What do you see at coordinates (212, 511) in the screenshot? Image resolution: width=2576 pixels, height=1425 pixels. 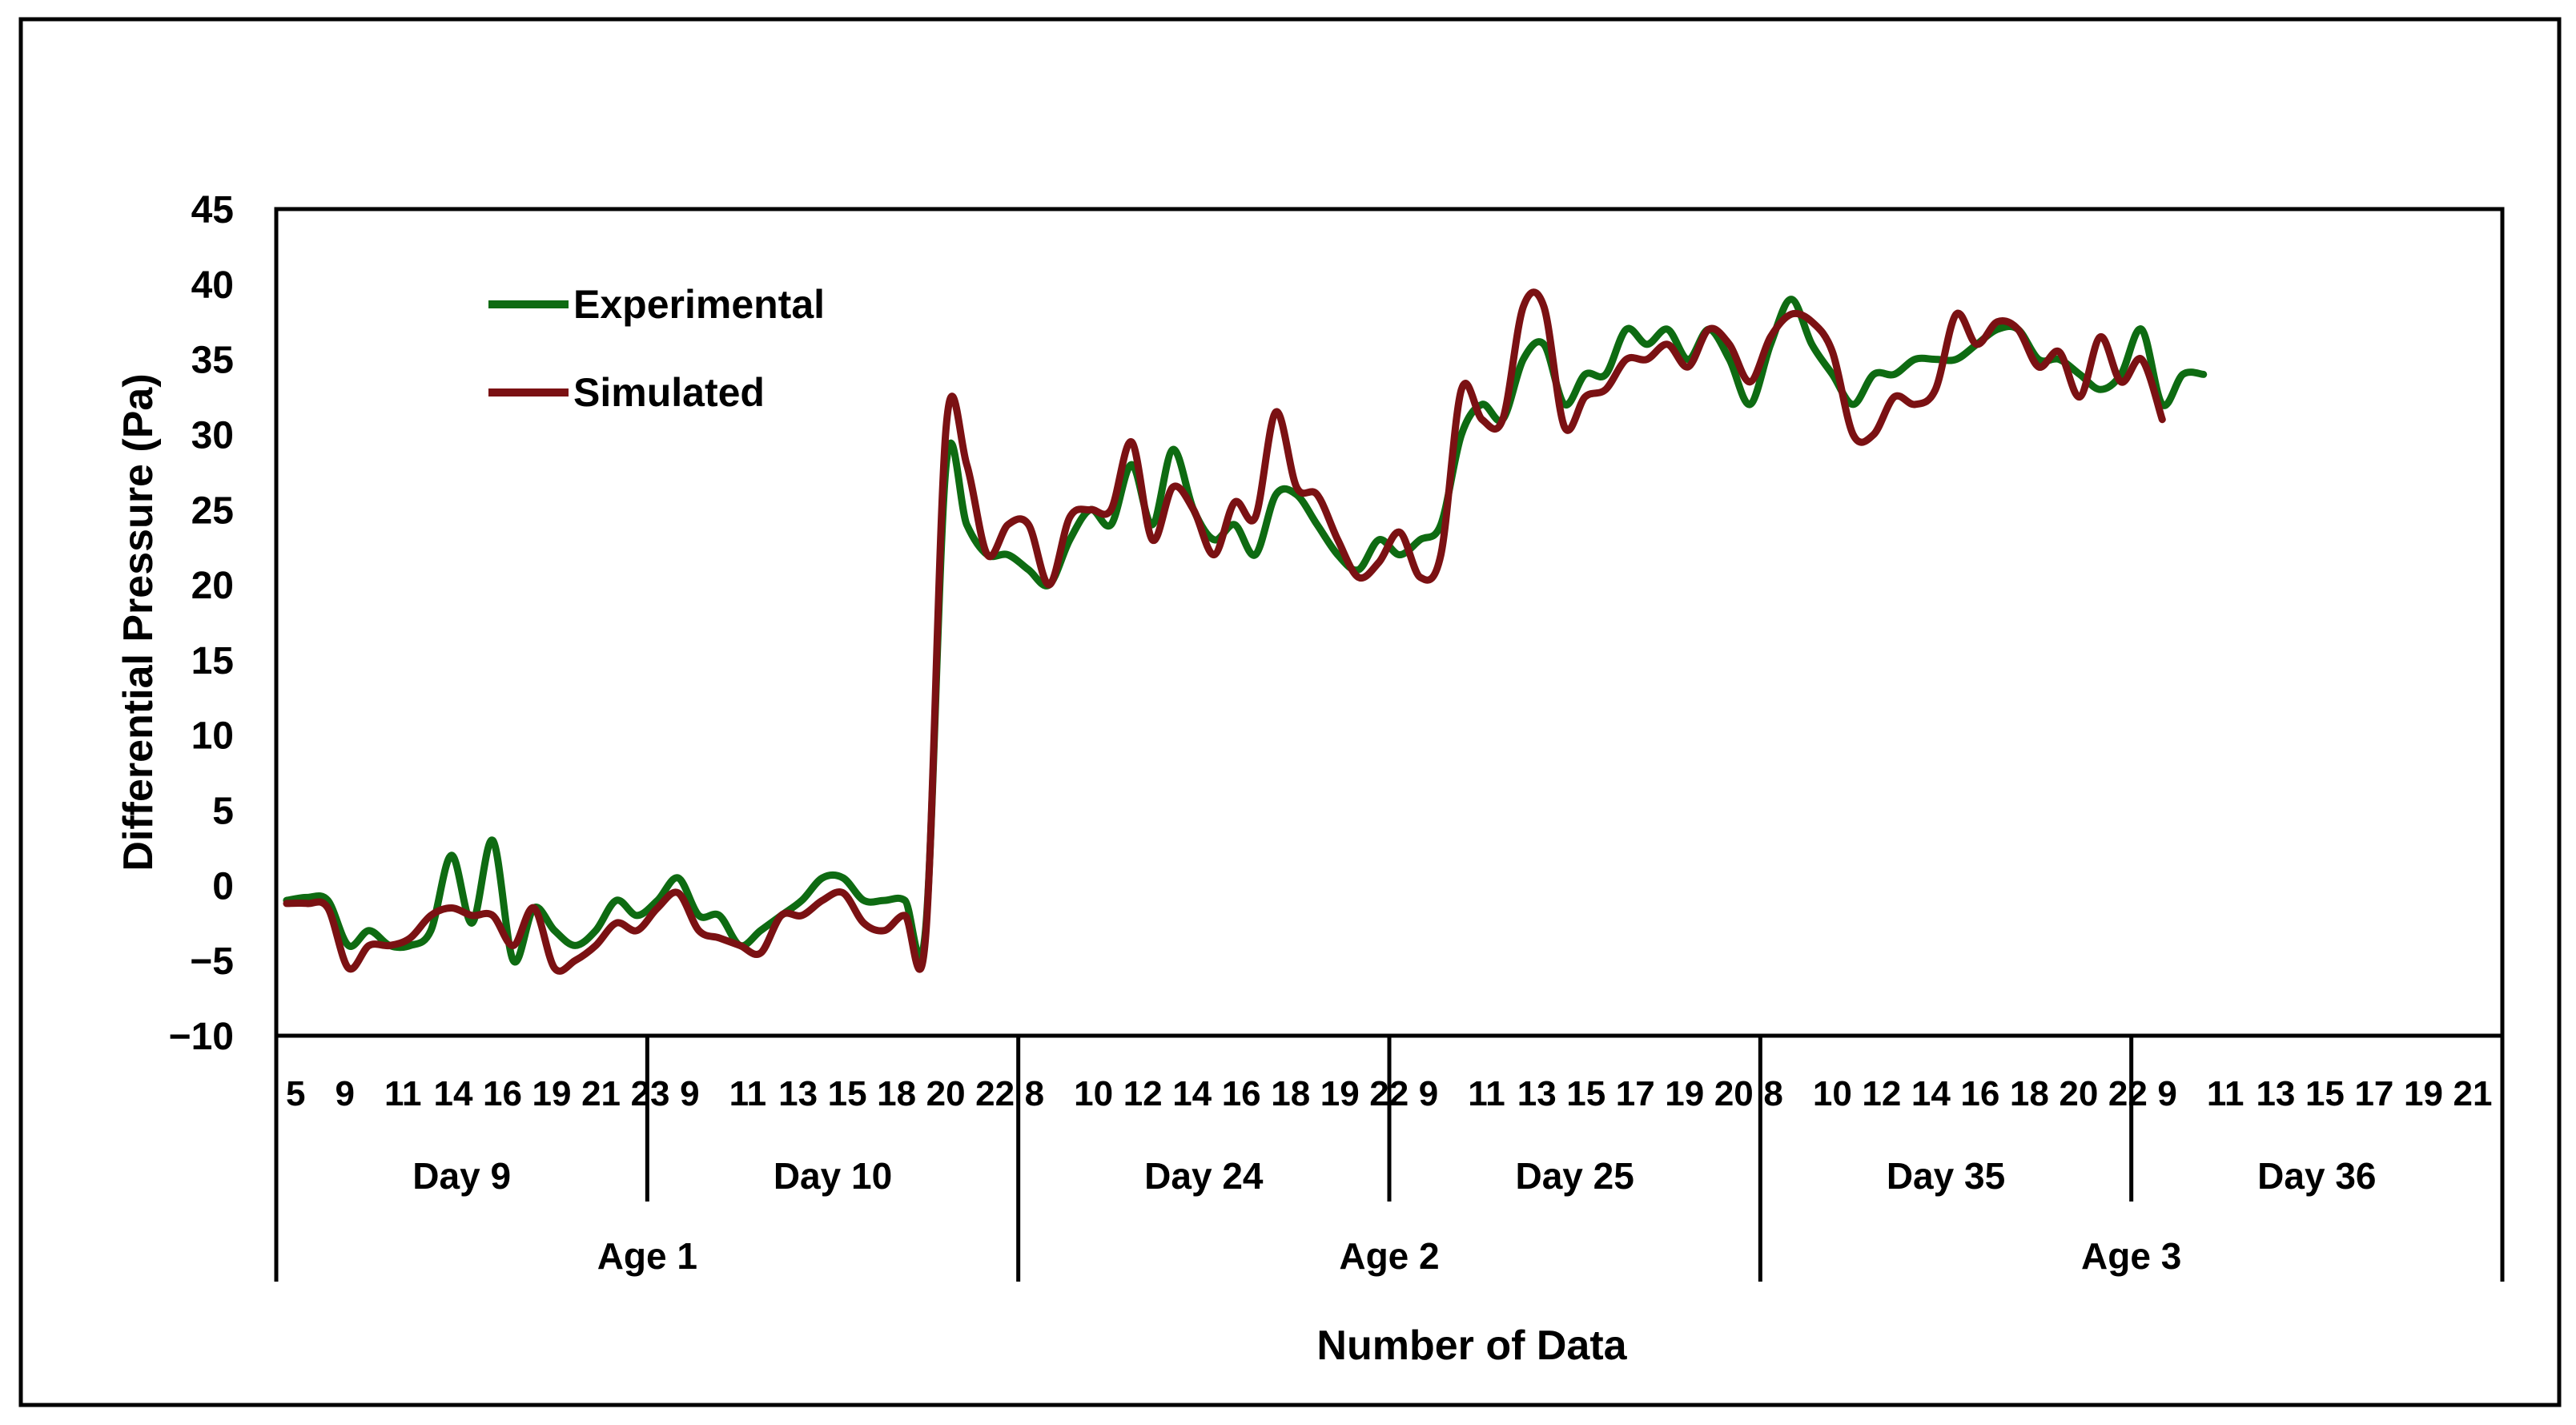 I see `y-tick-label: 25` at bounding box center [212, 511].